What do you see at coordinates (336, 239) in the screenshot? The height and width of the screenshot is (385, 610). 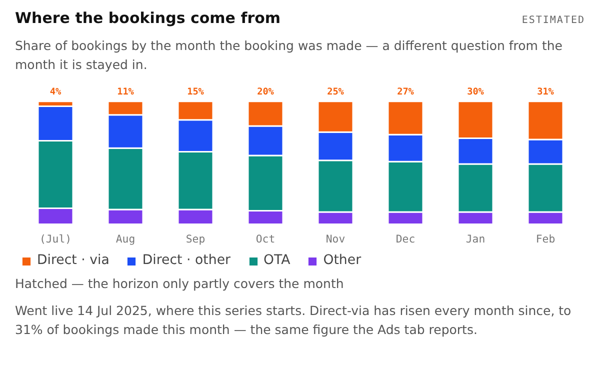 I see `x-tick-label: Nov` at bounding box center [336, 239].